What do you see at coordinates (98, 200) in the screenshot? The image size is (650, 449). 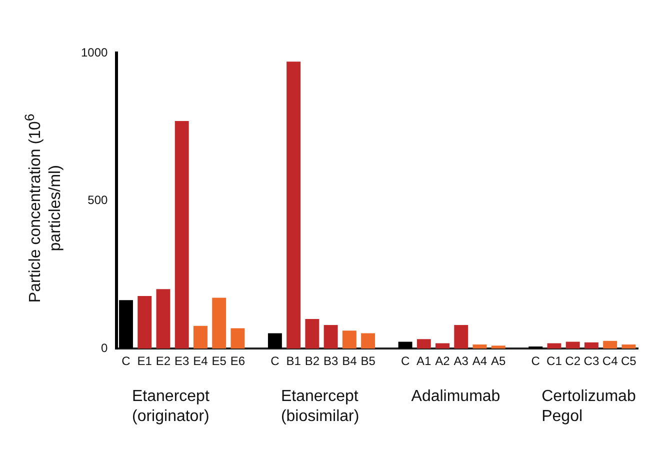 I see `y-tick-label: 500` at bounding box center [98, 200].